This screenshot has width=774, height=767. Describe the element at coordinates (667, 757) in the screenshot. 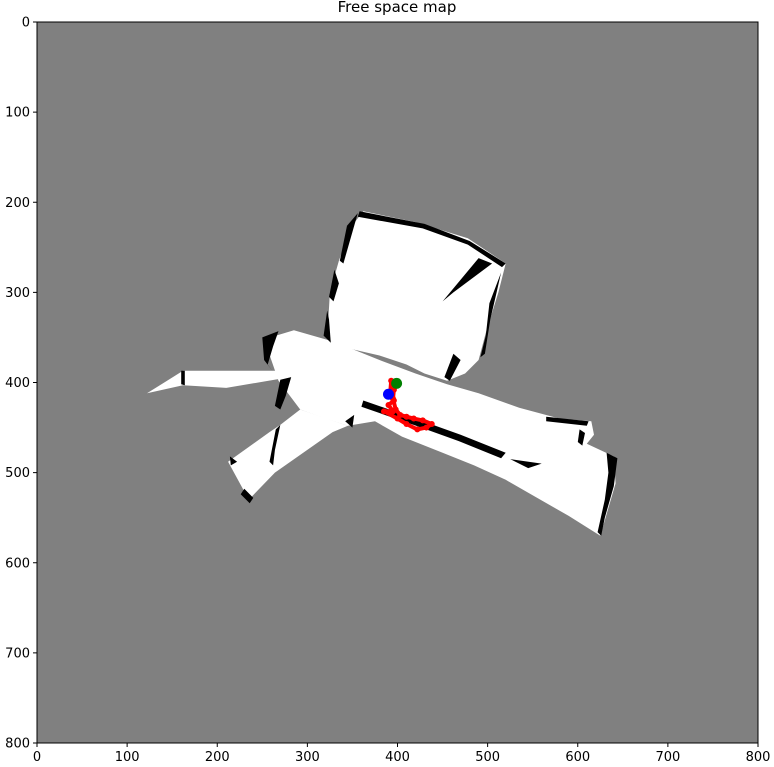

I see `x-tick-label: 700` at that location.